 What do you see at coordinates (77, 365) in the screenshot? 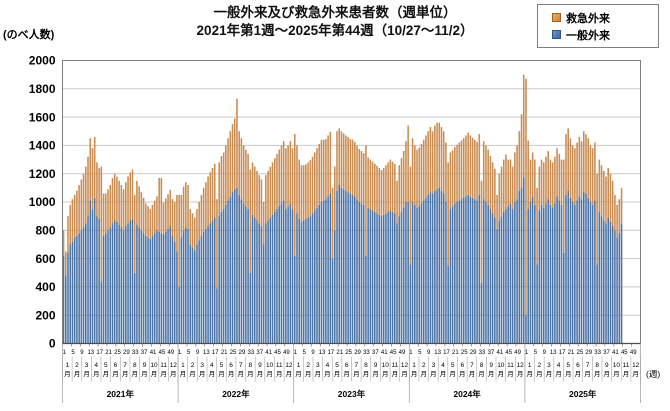
I see `month-number-label: 2` at bounding box center [77, 365].